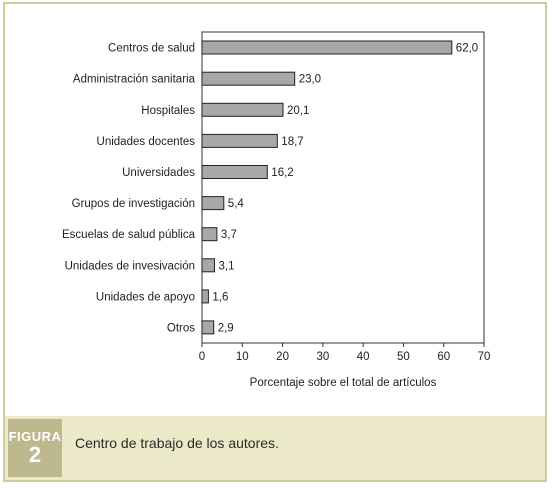  I want to click on category-label: Grupos de investigación, so click(133, 204).